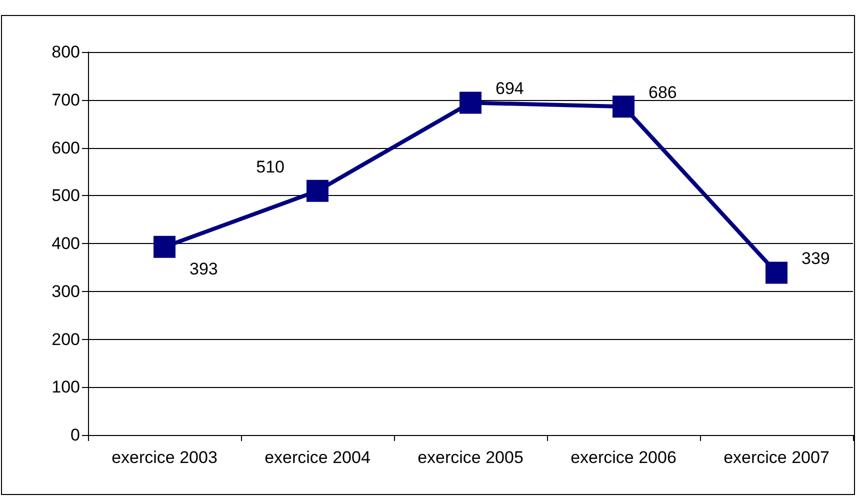 Image resolution: width=858 pixels, height=498 pixels. What do you see at coordinates (623, 457) in the screenshot?
I see `x-tick-label: exercice 2006` at bounding box center [623, 457].